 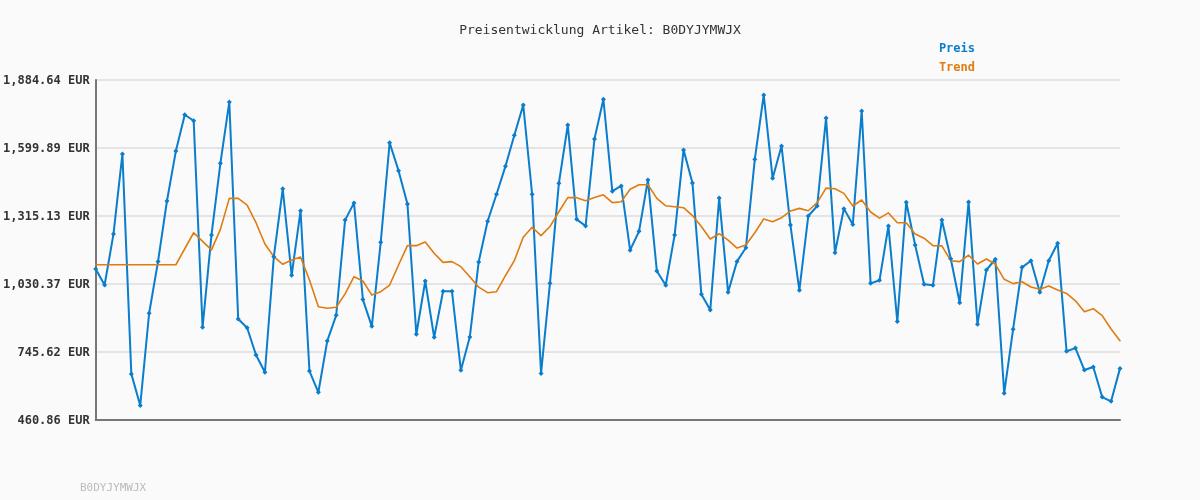 What do you see at coordinates (46, 148) in the screenshot?
I see `y-tick-label: 1,599.89 EUR` at bounding box center [46, 148].